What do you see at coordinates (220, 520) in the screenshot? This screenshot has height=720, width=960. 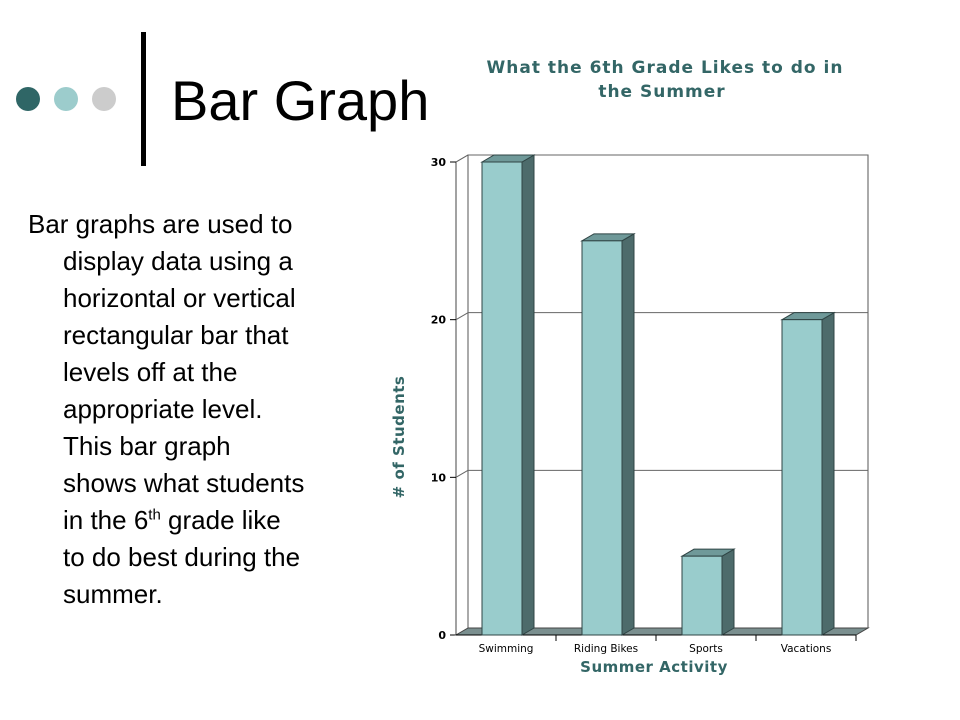 I see `body-text-part: grade like` at bounding box center [220, 520].